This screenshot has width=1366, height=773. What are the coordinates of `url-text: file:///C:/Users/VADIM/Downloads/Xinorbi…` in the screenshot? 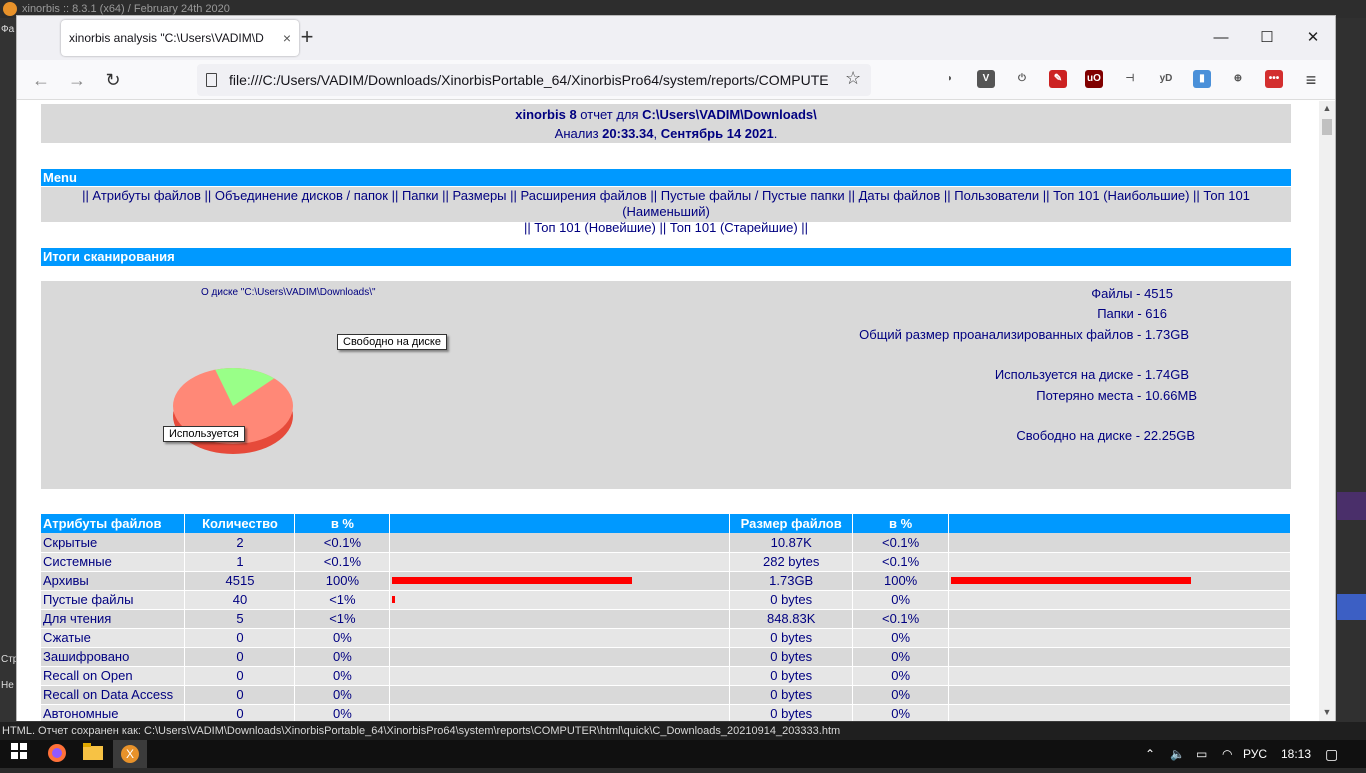 It's located at (529, 80).